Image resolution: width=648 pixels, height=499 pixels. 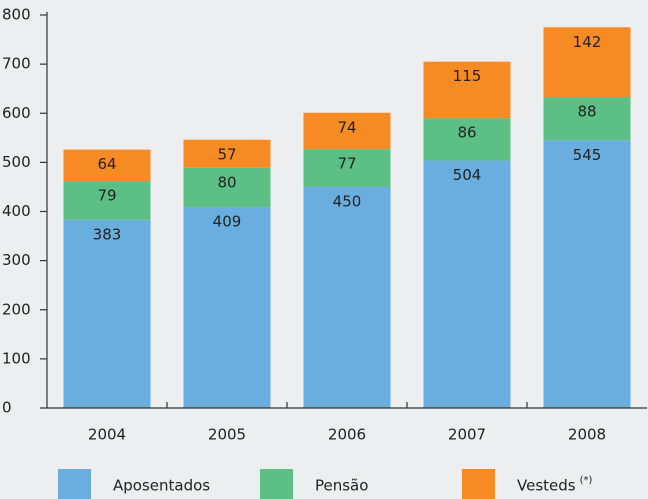 What do you see at coordinates (16, 64) in the screenshot?
I see `y-tick-label: 700` at bounding box center [16, 64].